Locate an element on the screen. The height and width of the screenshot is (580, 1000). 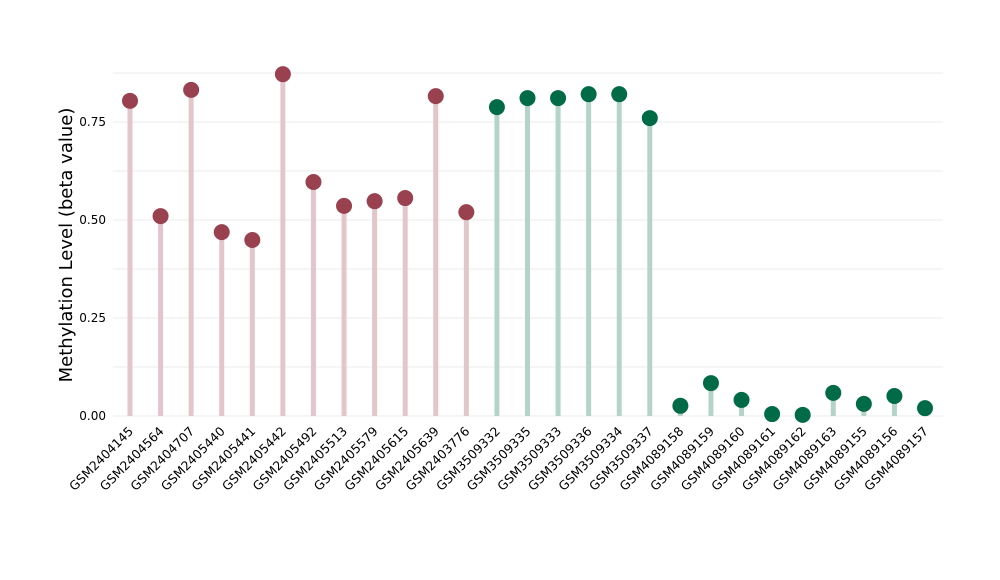
y-tick-label: 0.75 is located at coordinates (92, 122).